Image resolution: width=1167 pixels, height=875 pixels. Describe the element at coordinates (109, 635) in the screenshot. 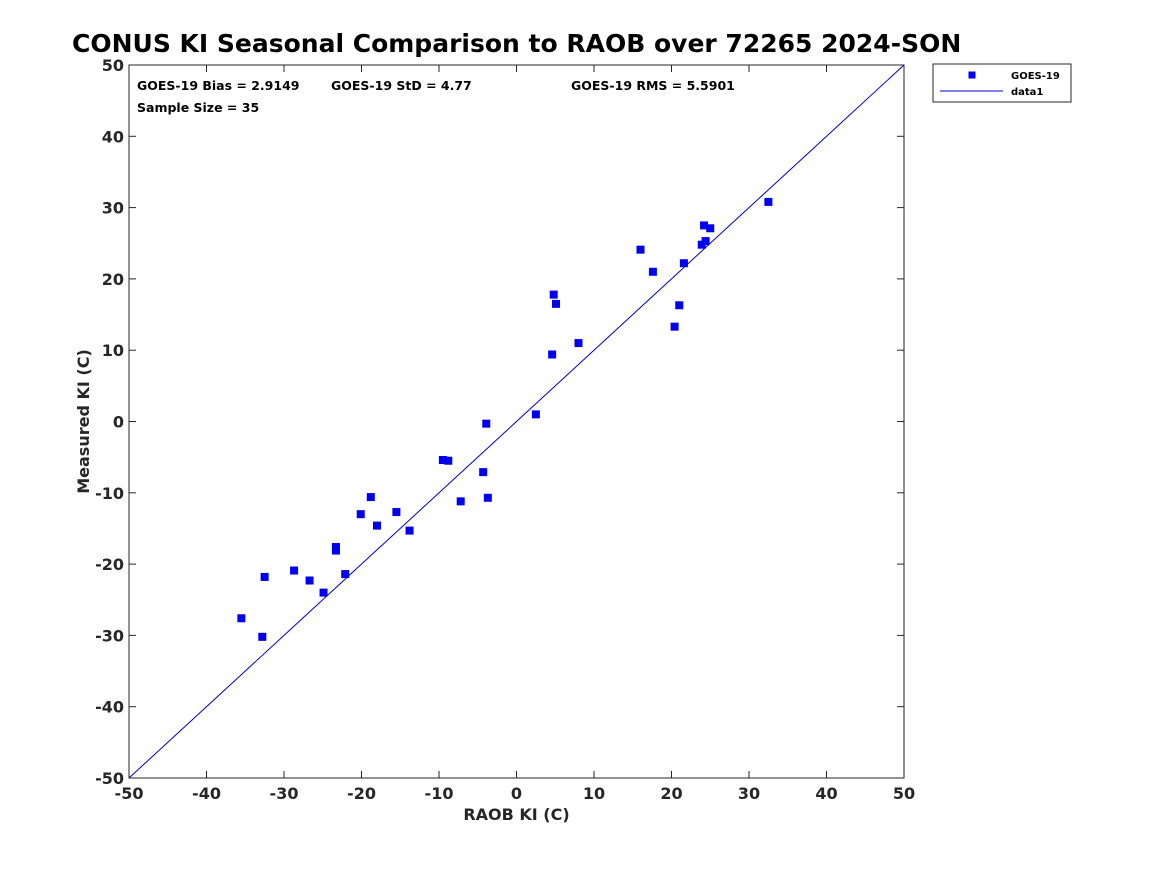

I see `y-tick-label: -30` at that location.